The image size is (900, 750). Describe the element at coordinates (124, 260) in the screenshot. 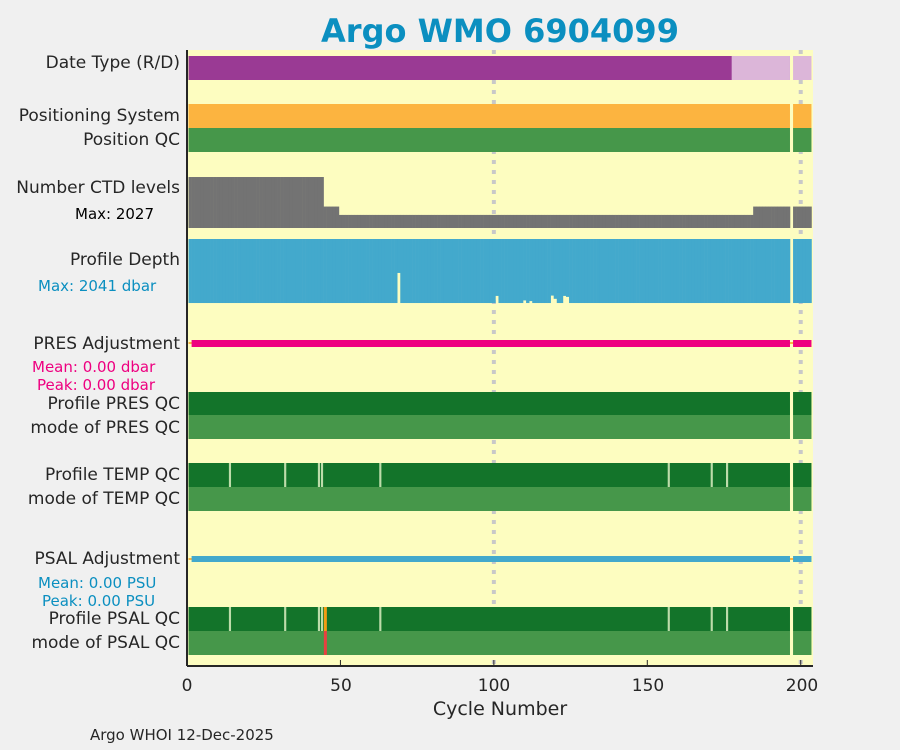

I see `label-depth: Profile Depth` at that location.